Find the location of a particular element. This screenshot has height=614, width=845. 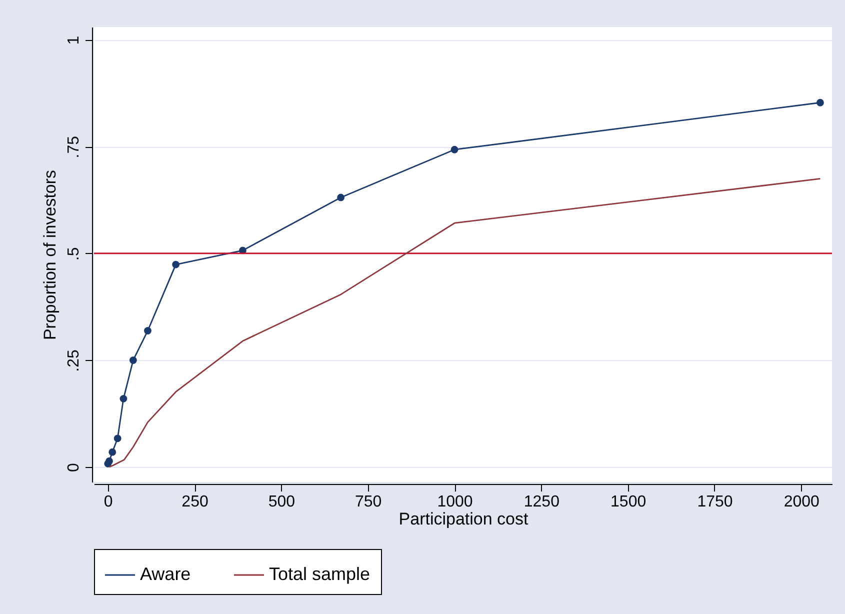

y-tick-label: .5 is located at coordinates (74, 254).